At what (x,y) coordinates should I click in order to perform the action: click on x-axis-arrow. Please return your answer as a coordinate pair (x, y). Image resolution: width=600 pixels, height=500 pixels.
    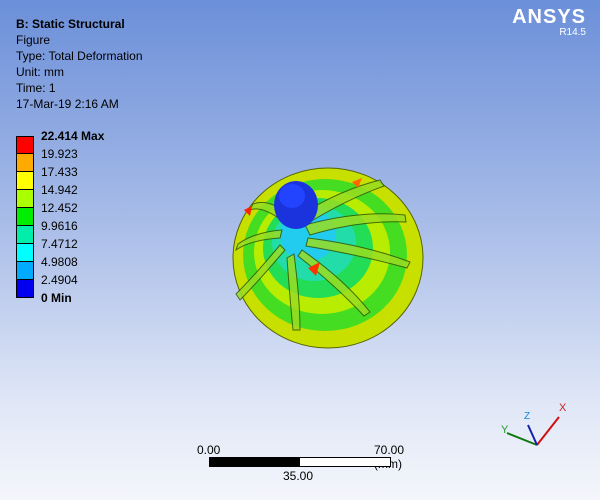
    Looking at the image, I should click on (548, 431).